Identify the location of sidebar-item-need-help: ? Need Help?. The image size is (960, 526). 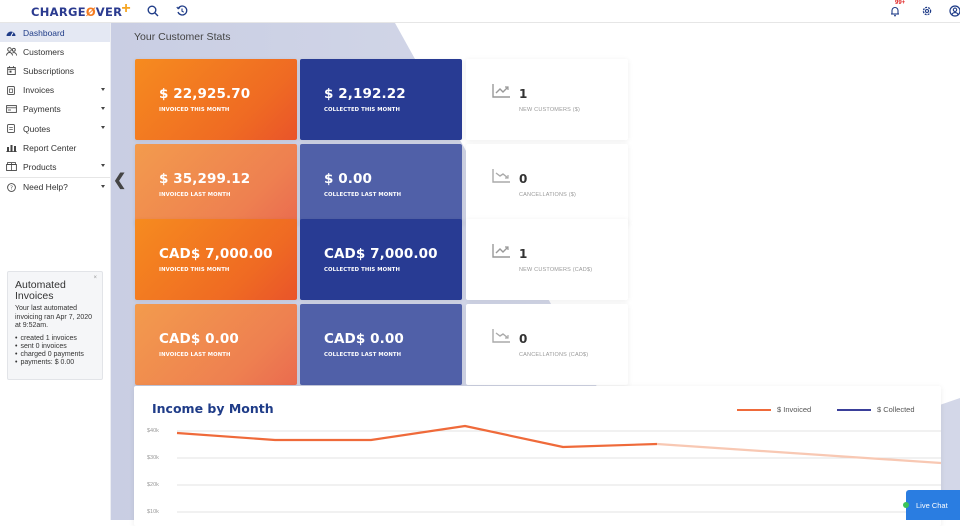
(55, 187).